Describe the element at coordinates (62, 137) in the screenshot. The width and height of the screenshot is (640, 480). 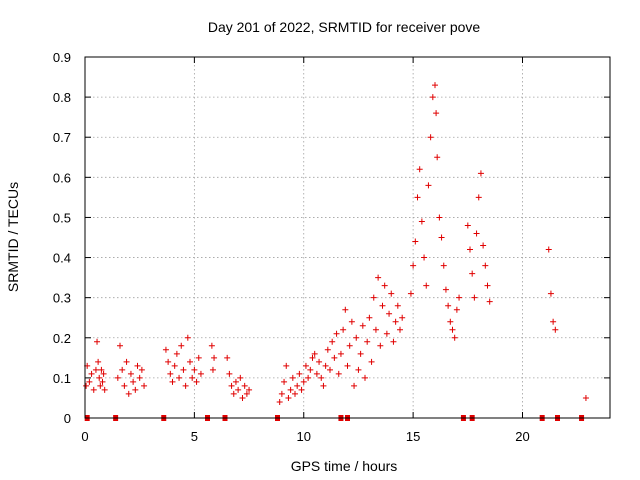
I see `y-tick-label: 0.7` at that location.